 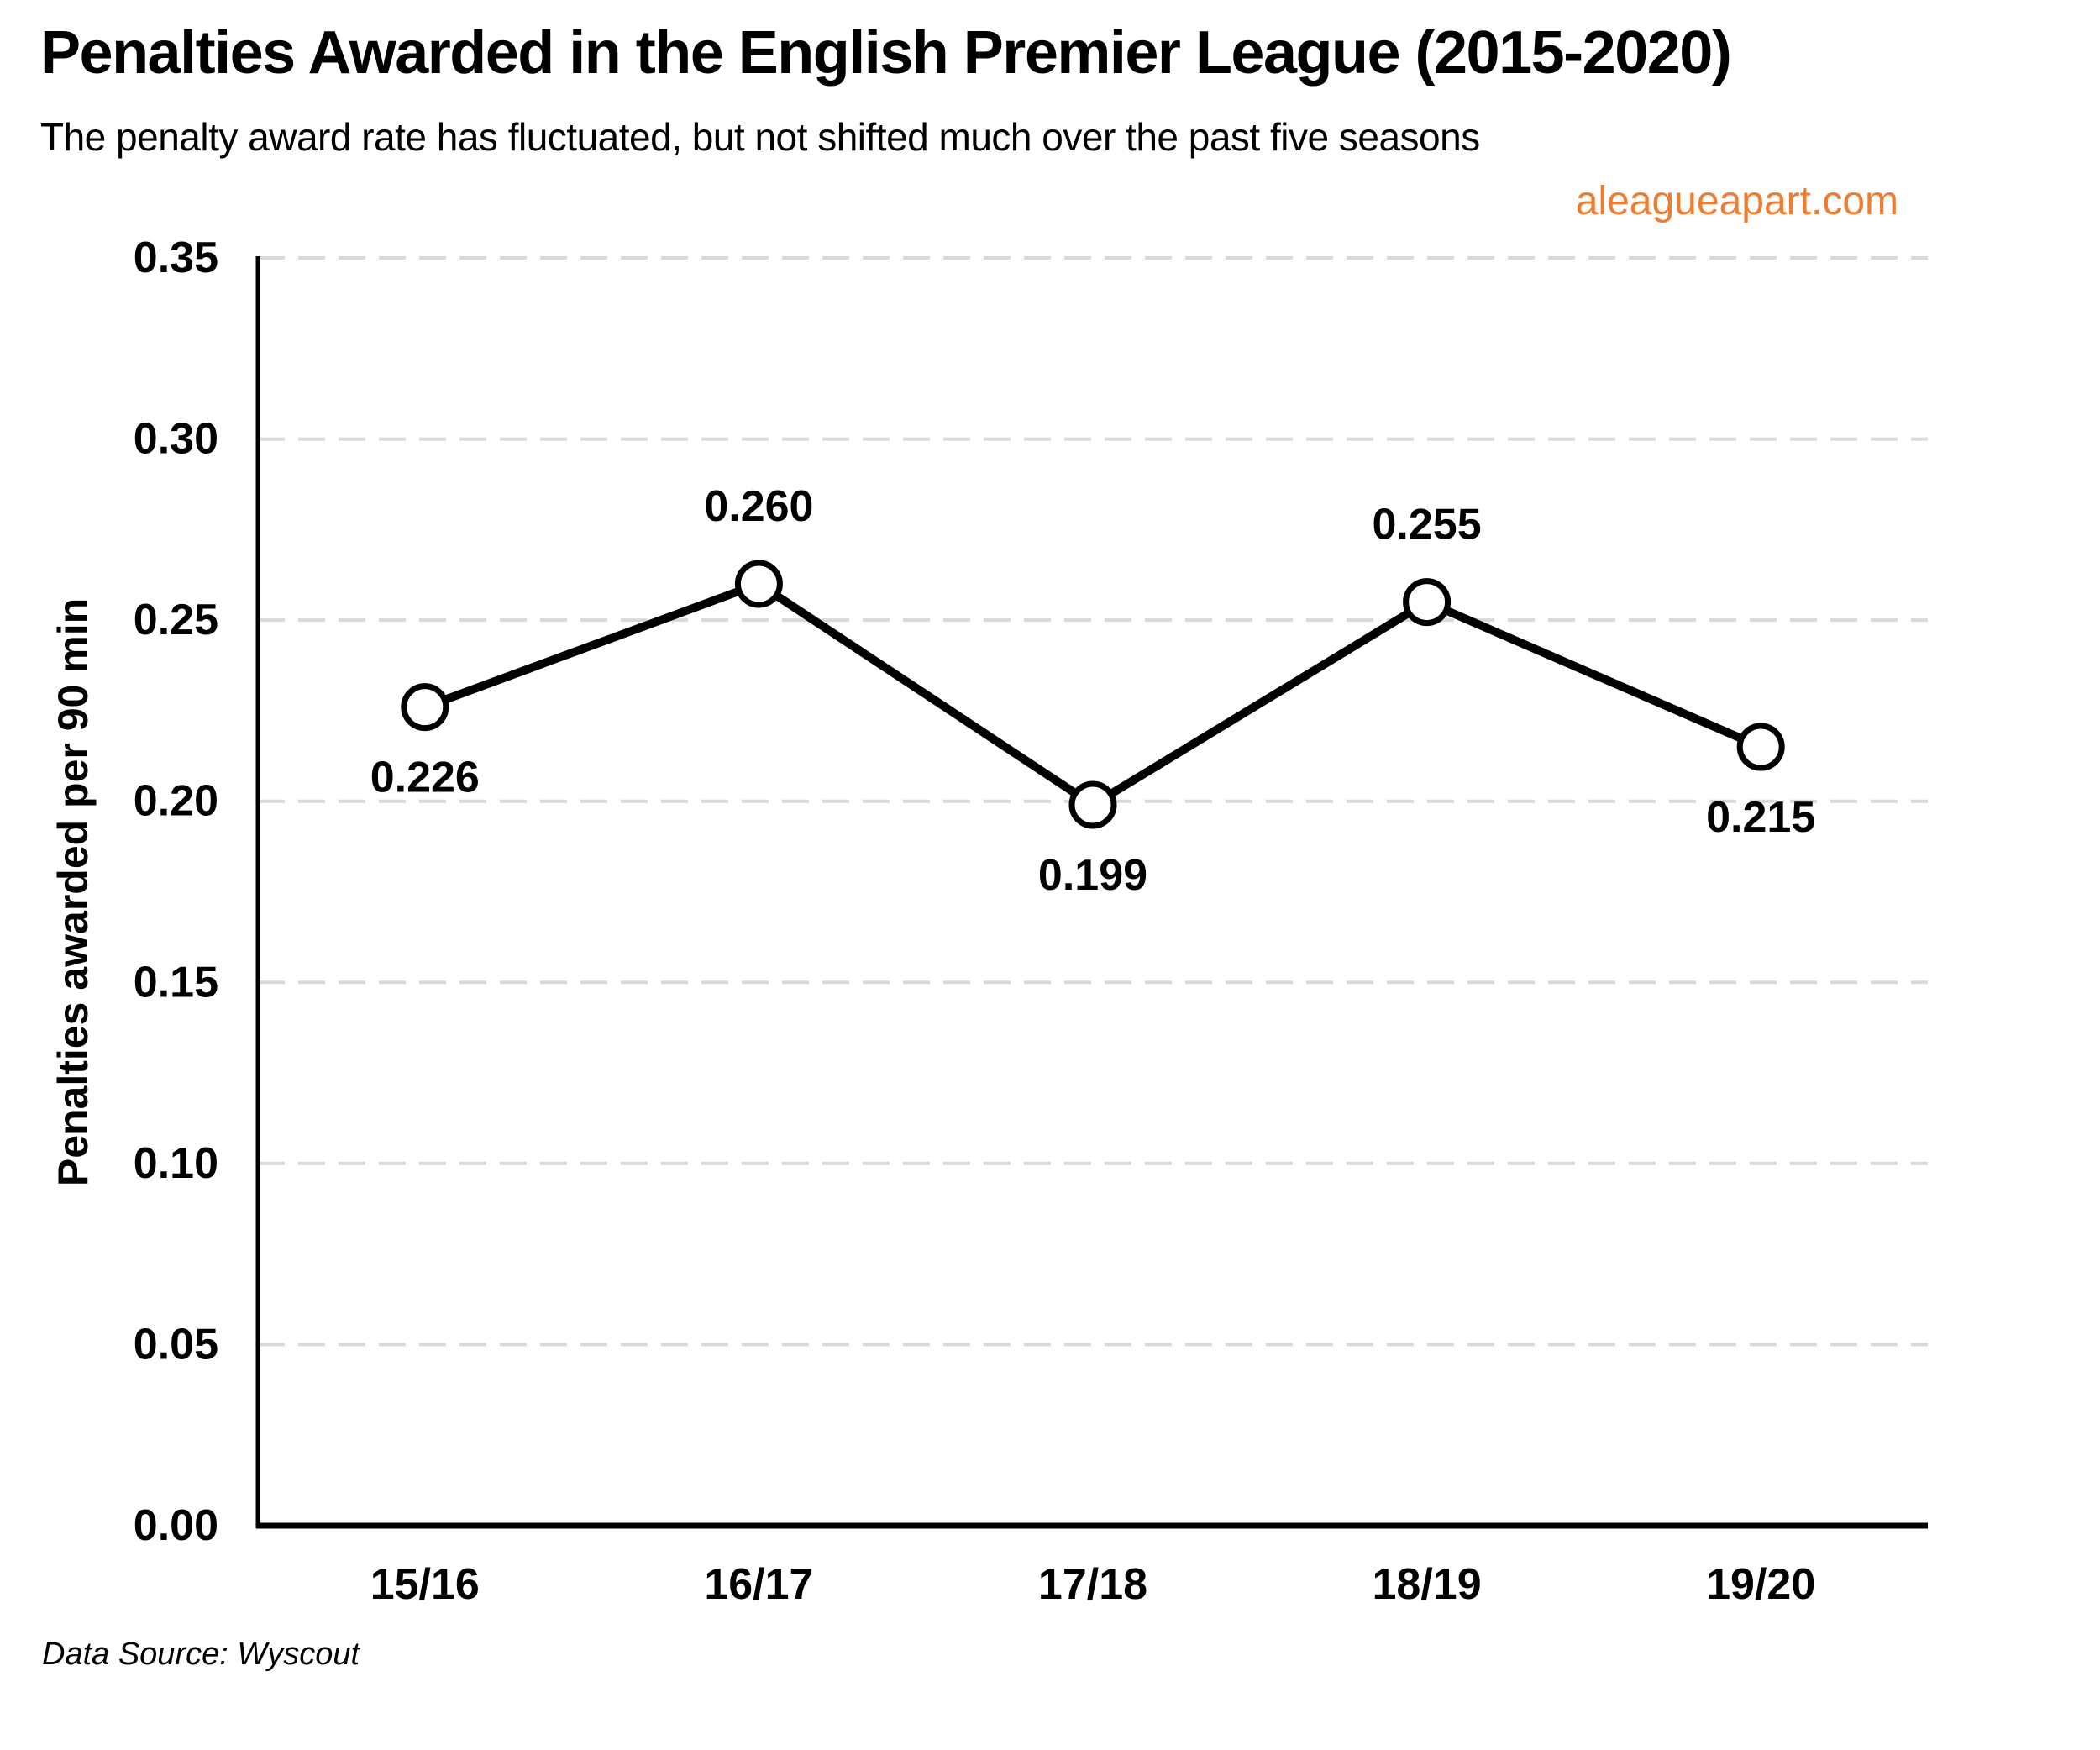 I want to click on y-axis-tick-label: 0.00, so click(x=176, y=1526).